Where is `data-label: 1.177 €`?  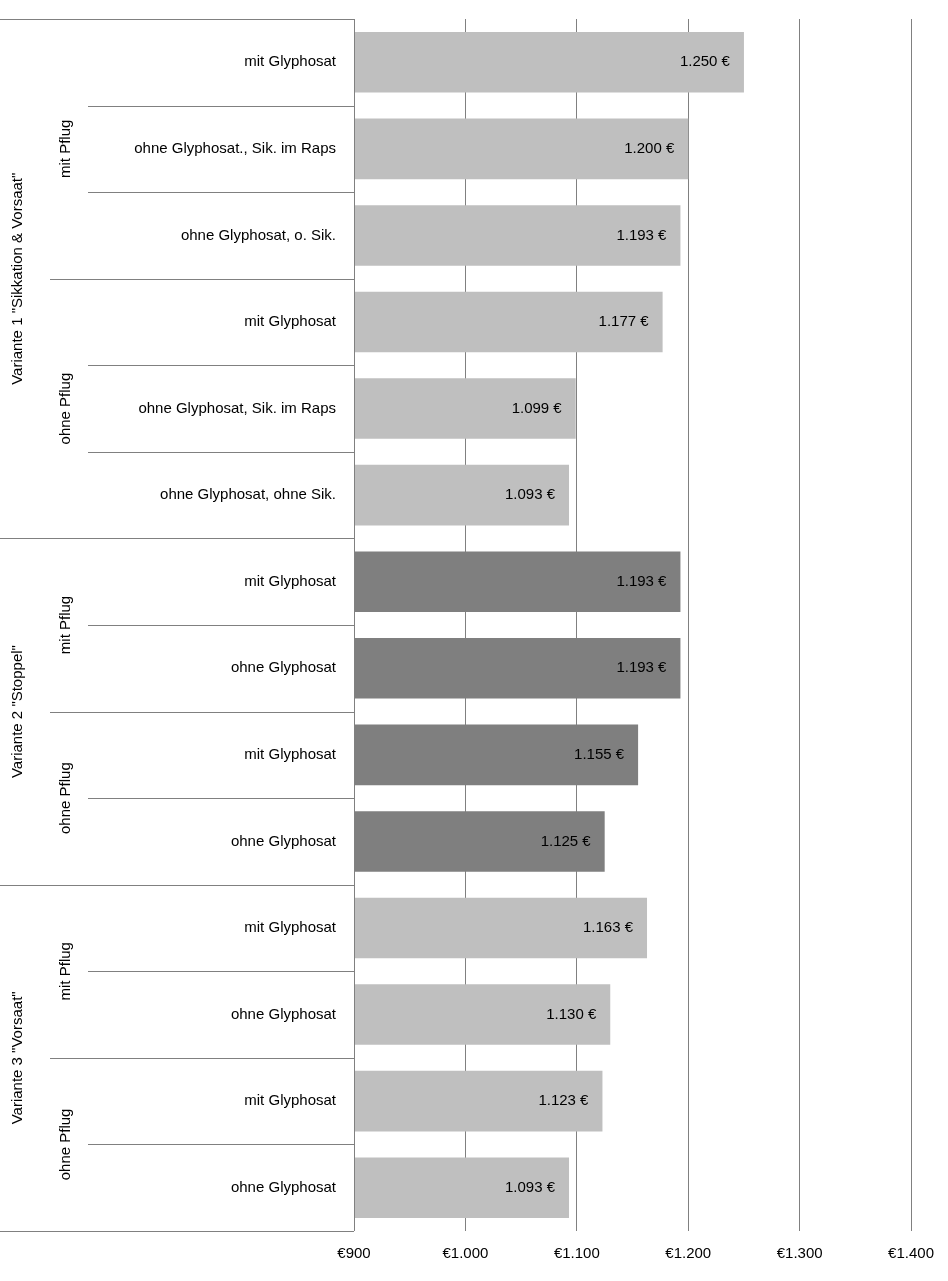
data-label: 1.177 € is located at coordinates (624, 321).